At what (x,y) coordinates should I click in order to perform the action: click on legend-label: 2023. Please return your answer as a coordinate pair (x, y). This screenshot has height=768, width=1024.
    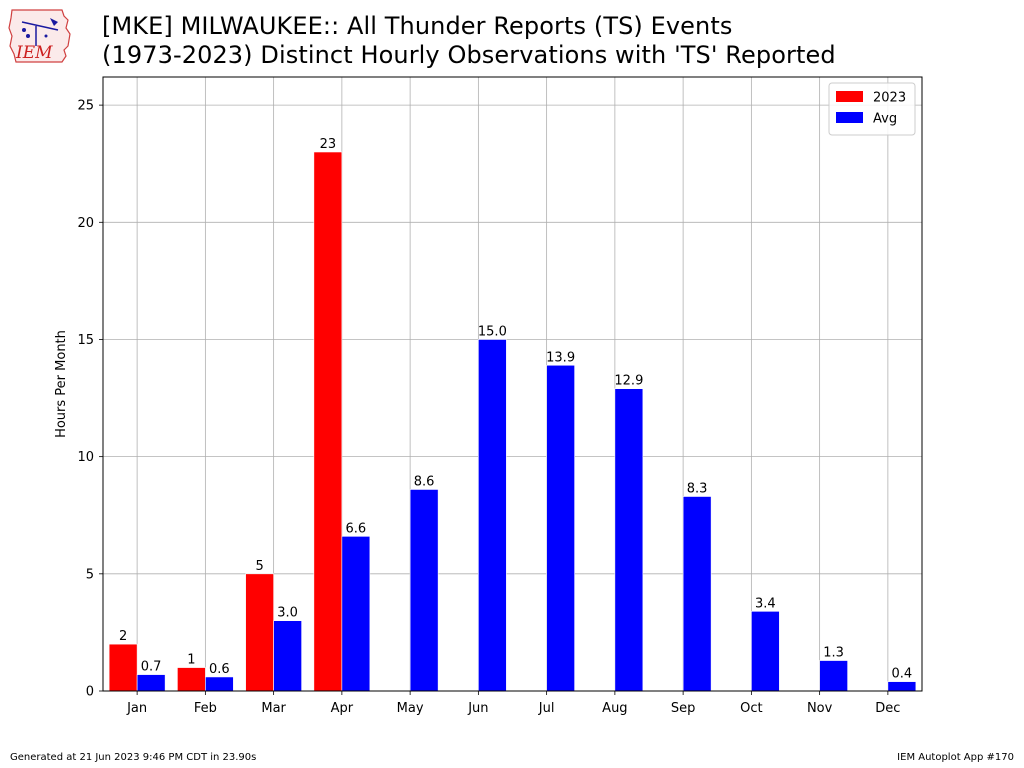
    Looking at the image, I should click on (889, 98).